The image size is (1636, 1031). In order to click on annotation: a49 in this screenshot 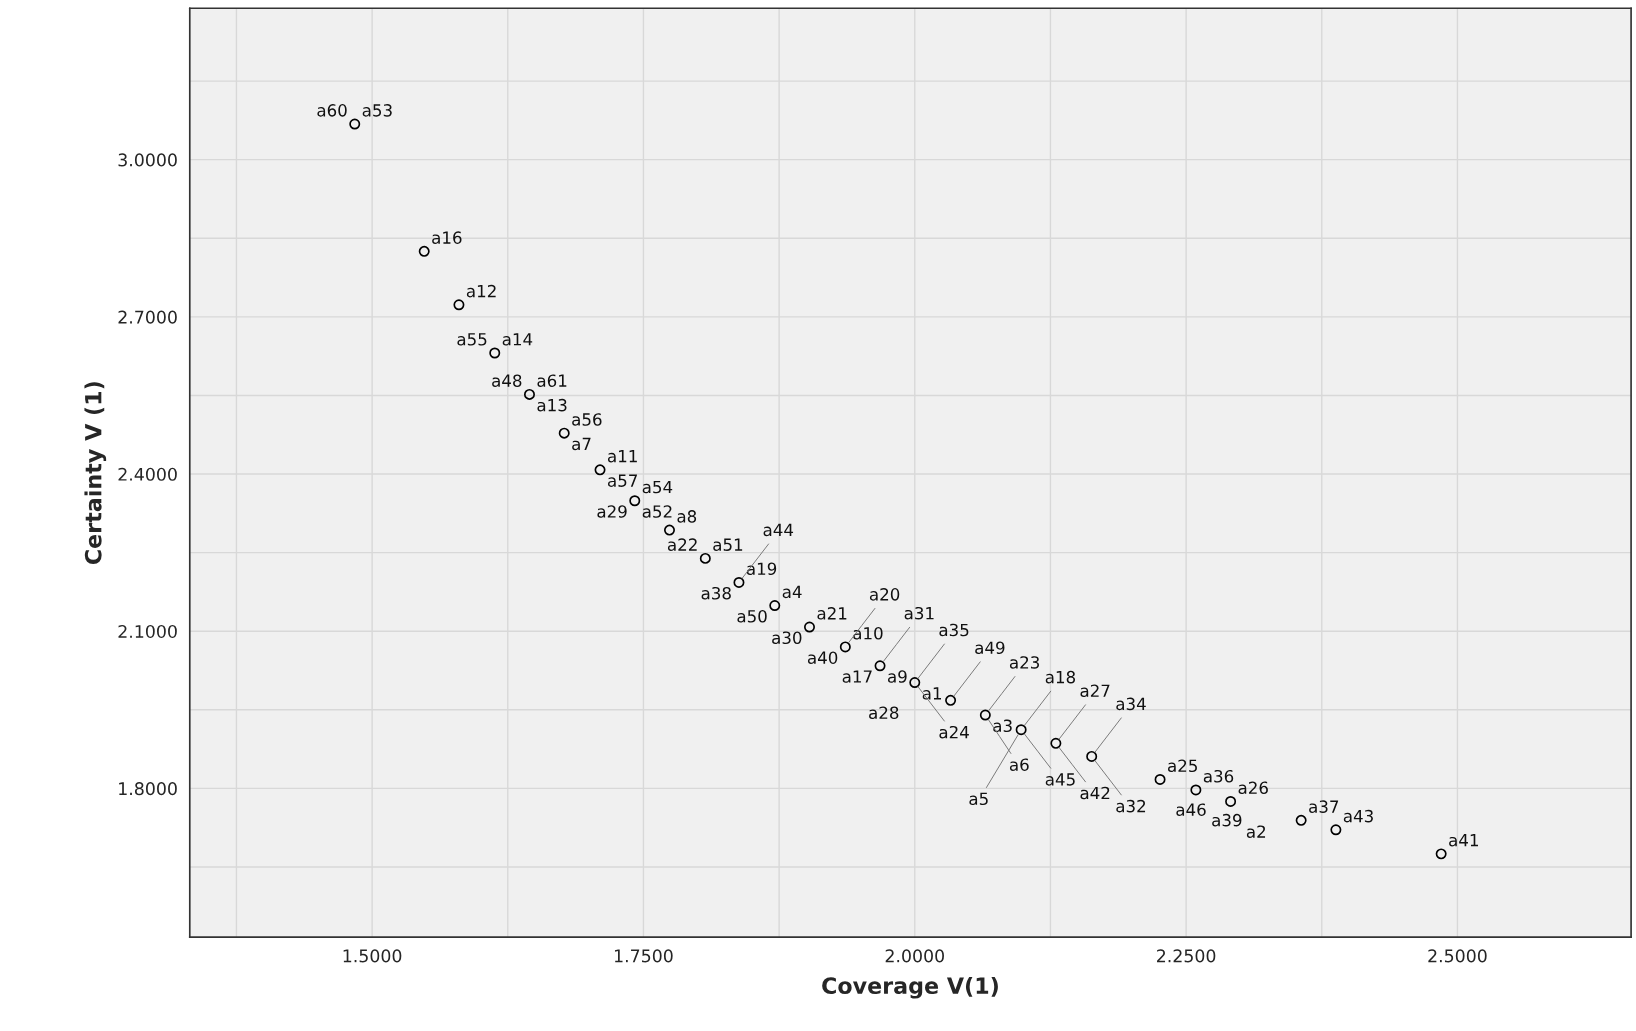, I will do `click(990, 648)`.